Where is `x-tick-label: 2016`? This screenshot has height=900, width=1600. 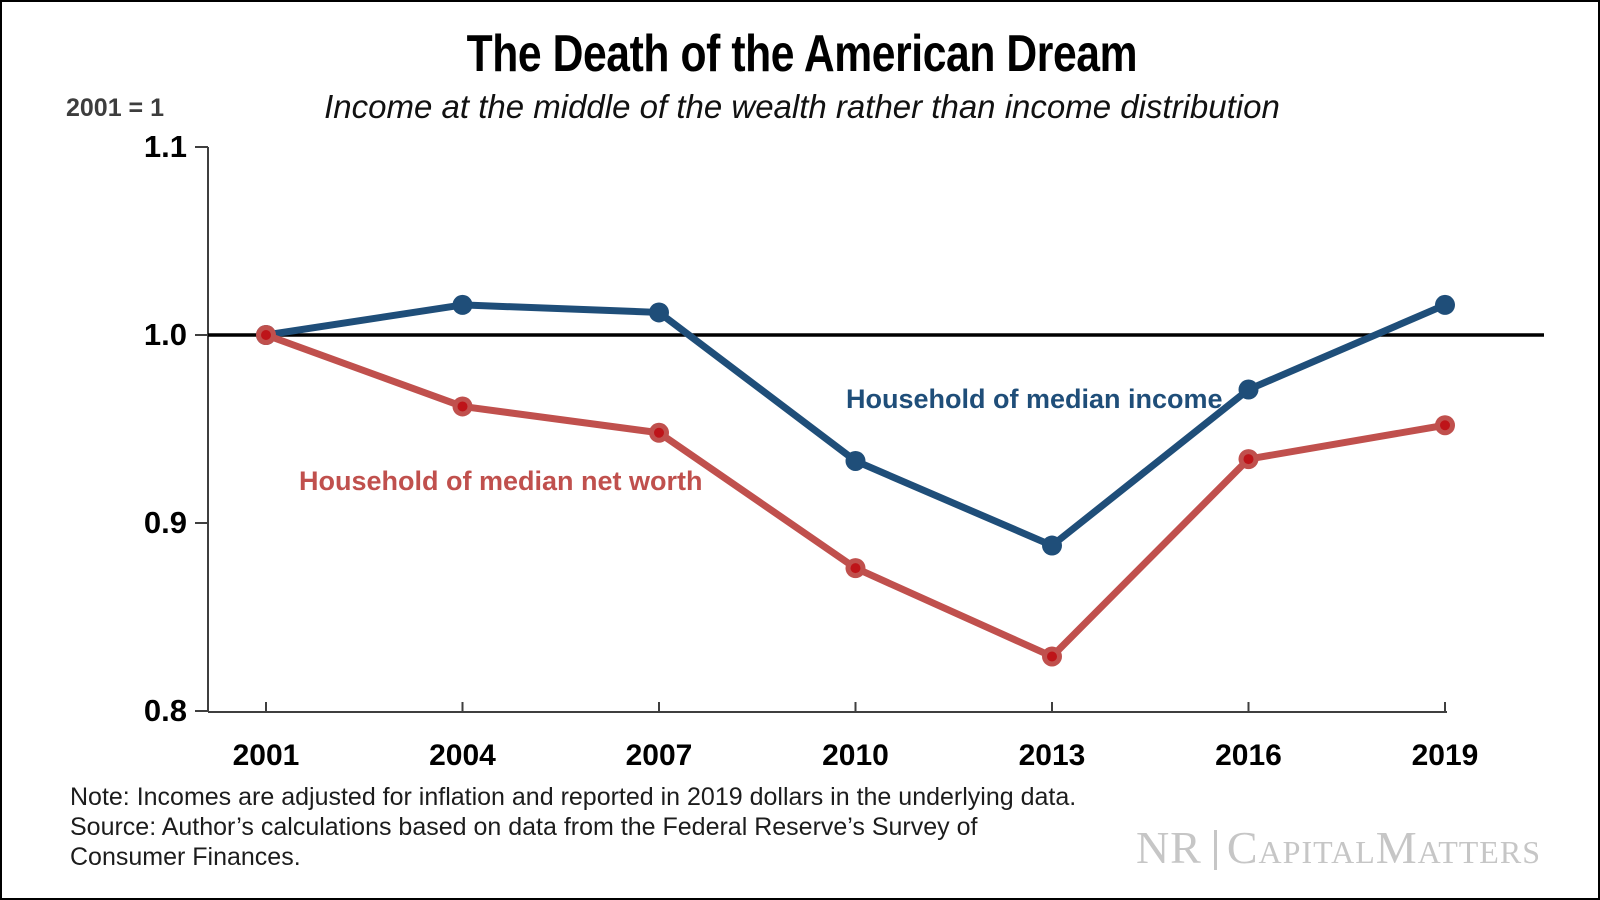
x-tick-label: 2016 is located at coordinates (1248, 755).